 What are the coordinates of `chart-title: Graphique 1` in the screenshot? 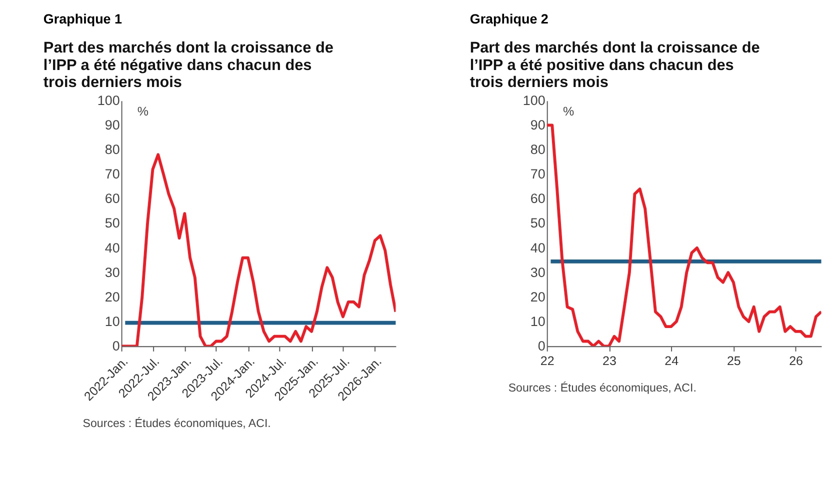 It's located at (83, 19).